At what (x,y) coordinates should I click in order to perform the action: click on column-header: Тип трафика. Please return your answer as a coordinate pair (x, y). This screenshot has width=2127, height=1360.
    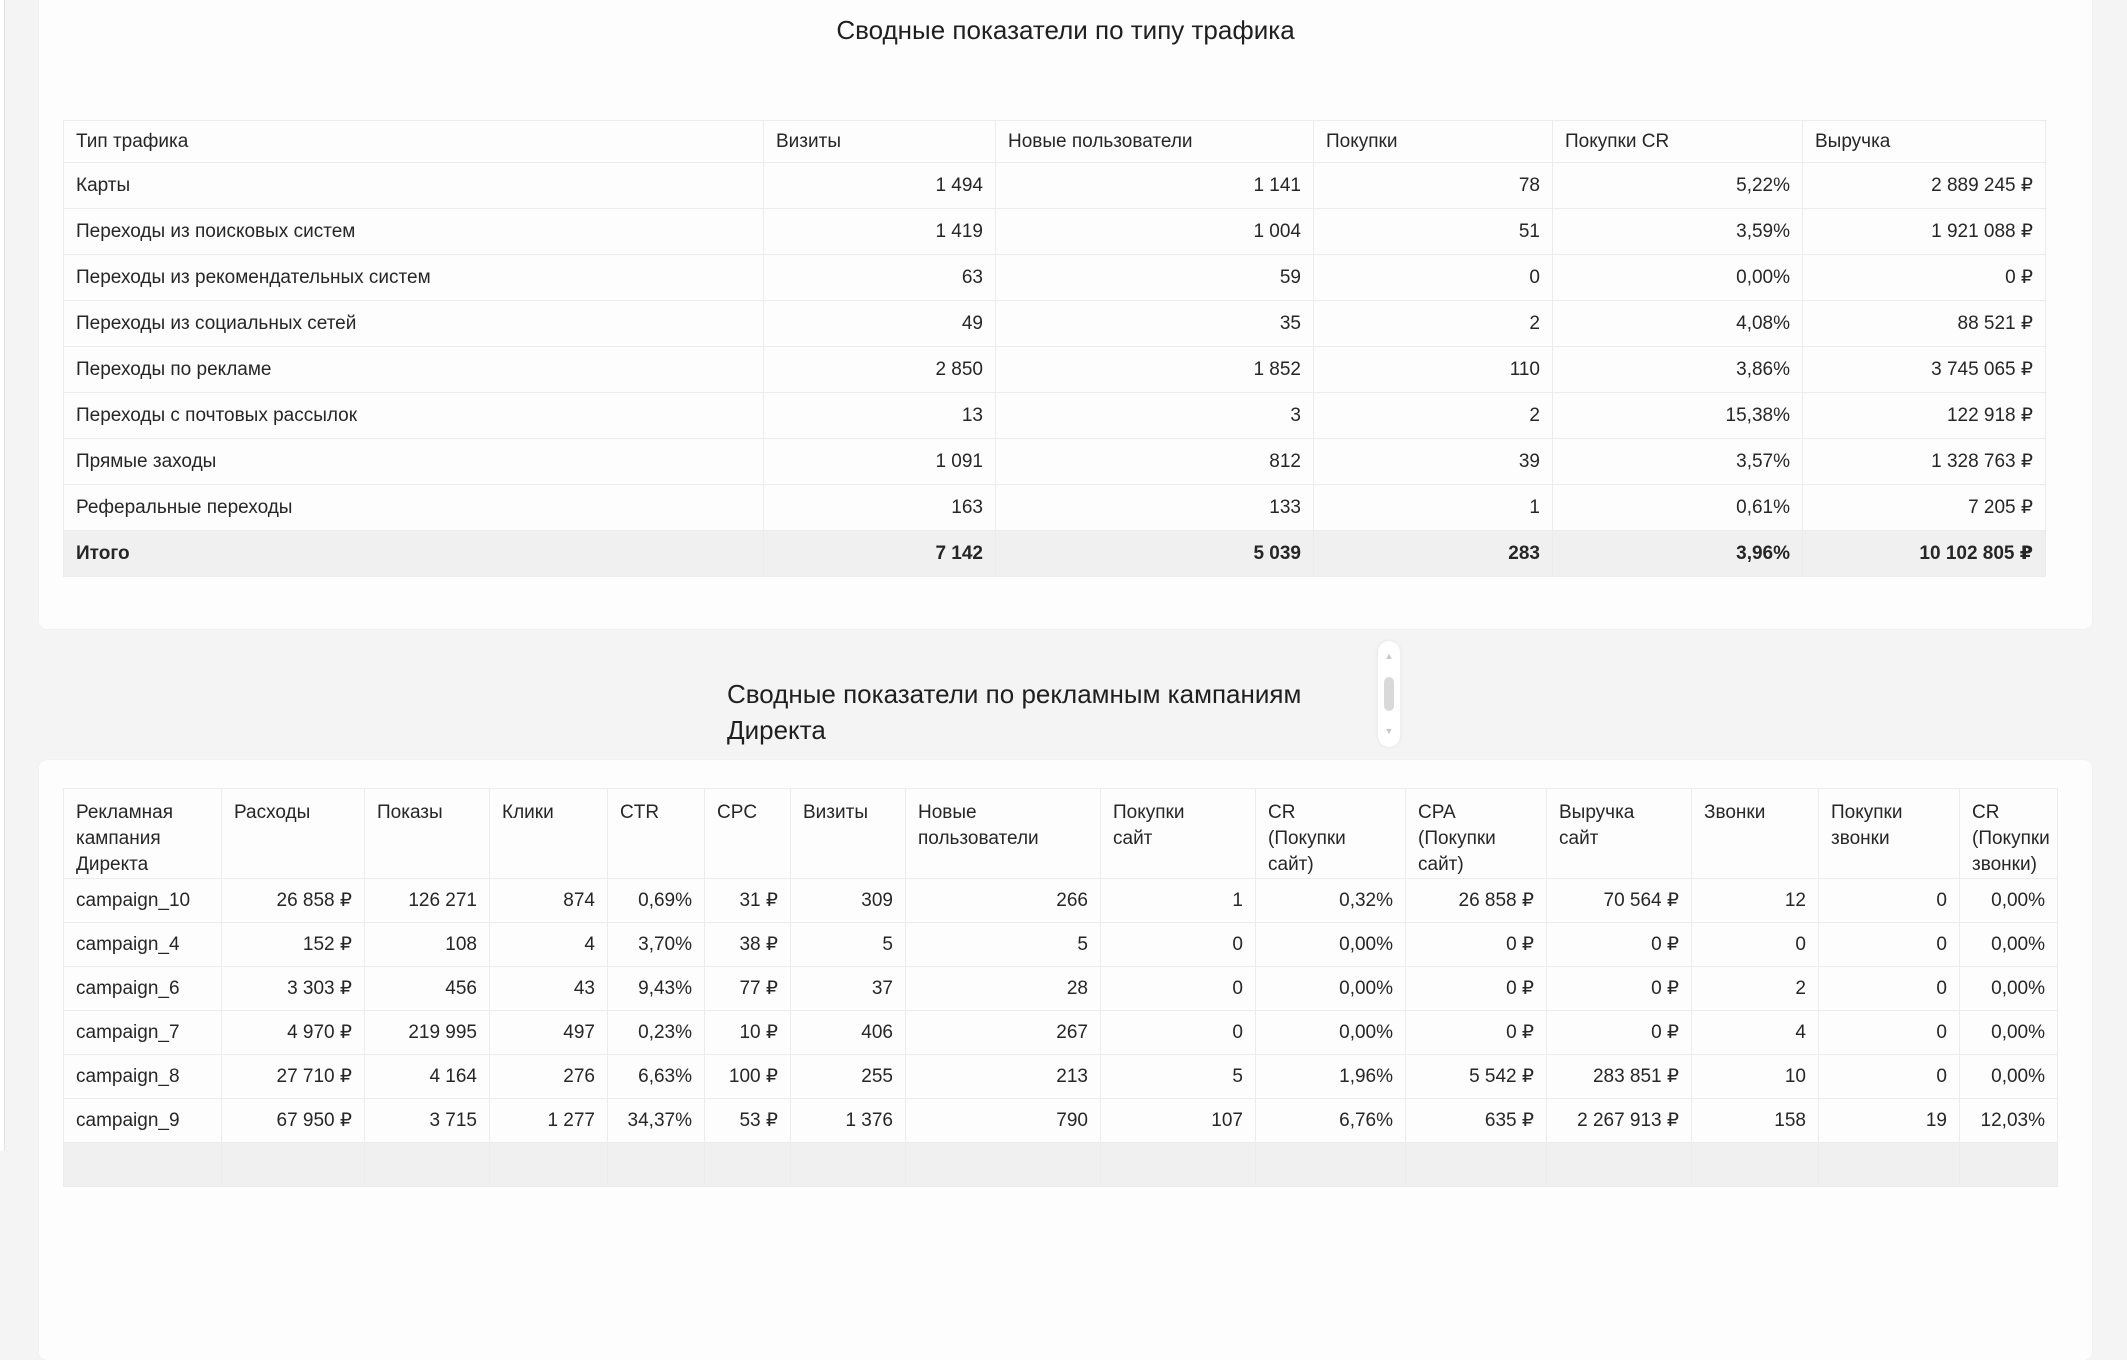
    Looking at the image, I should click on (413, 141).